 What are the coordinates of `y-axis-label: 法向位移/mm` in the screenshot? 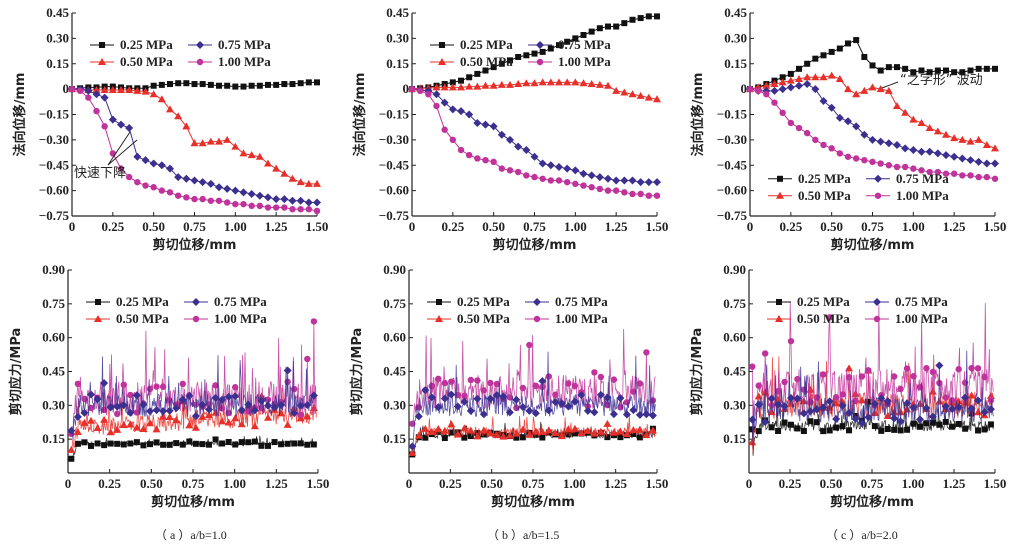 It's located at (360, 115).